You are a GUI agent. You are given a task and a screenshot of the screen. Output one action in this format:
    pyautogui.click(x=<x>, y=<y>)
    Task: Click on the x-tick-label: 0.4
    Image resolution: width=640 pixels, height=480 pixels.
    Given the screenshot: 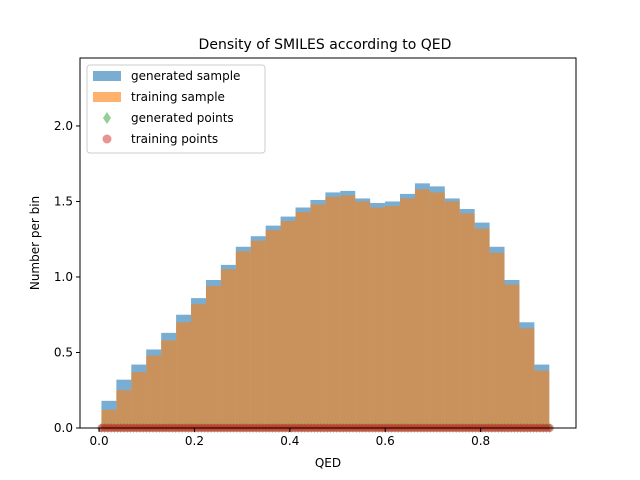 What is the action you would take?
    pyautogui.click(x=289, y=441)
    